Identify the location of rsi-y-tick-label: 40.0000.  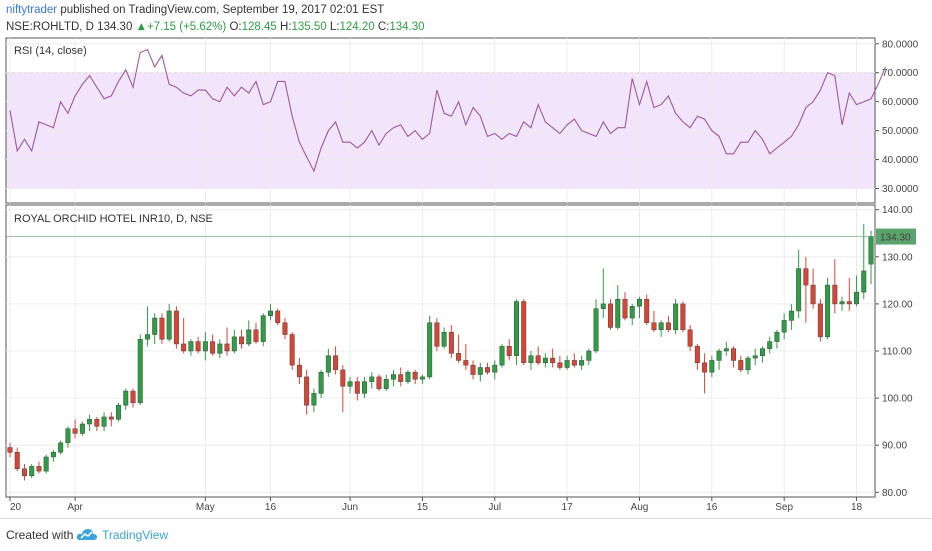
(900, 160).